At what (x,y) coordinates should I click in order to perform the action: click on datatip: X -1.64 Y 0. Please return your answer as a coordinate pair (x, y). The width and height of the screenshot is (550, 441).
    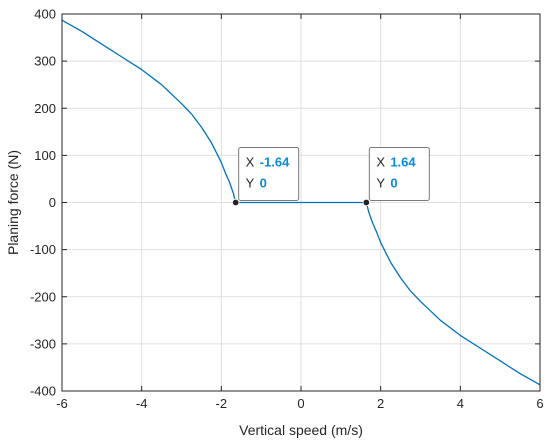
    Looking at the image, I should click on (265, 177).